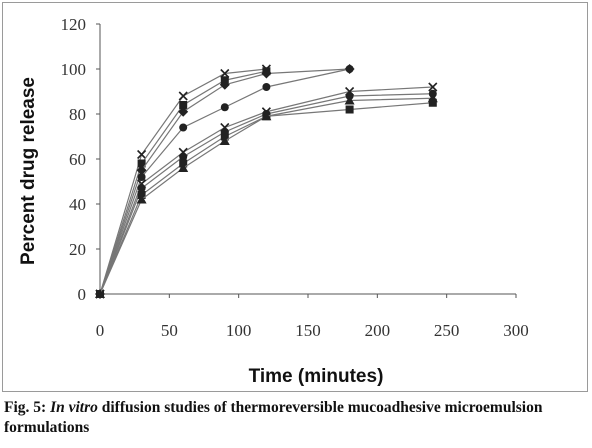 The image size is (592, 448). I want to click on y-tick-label: 60, so click(77, 159).